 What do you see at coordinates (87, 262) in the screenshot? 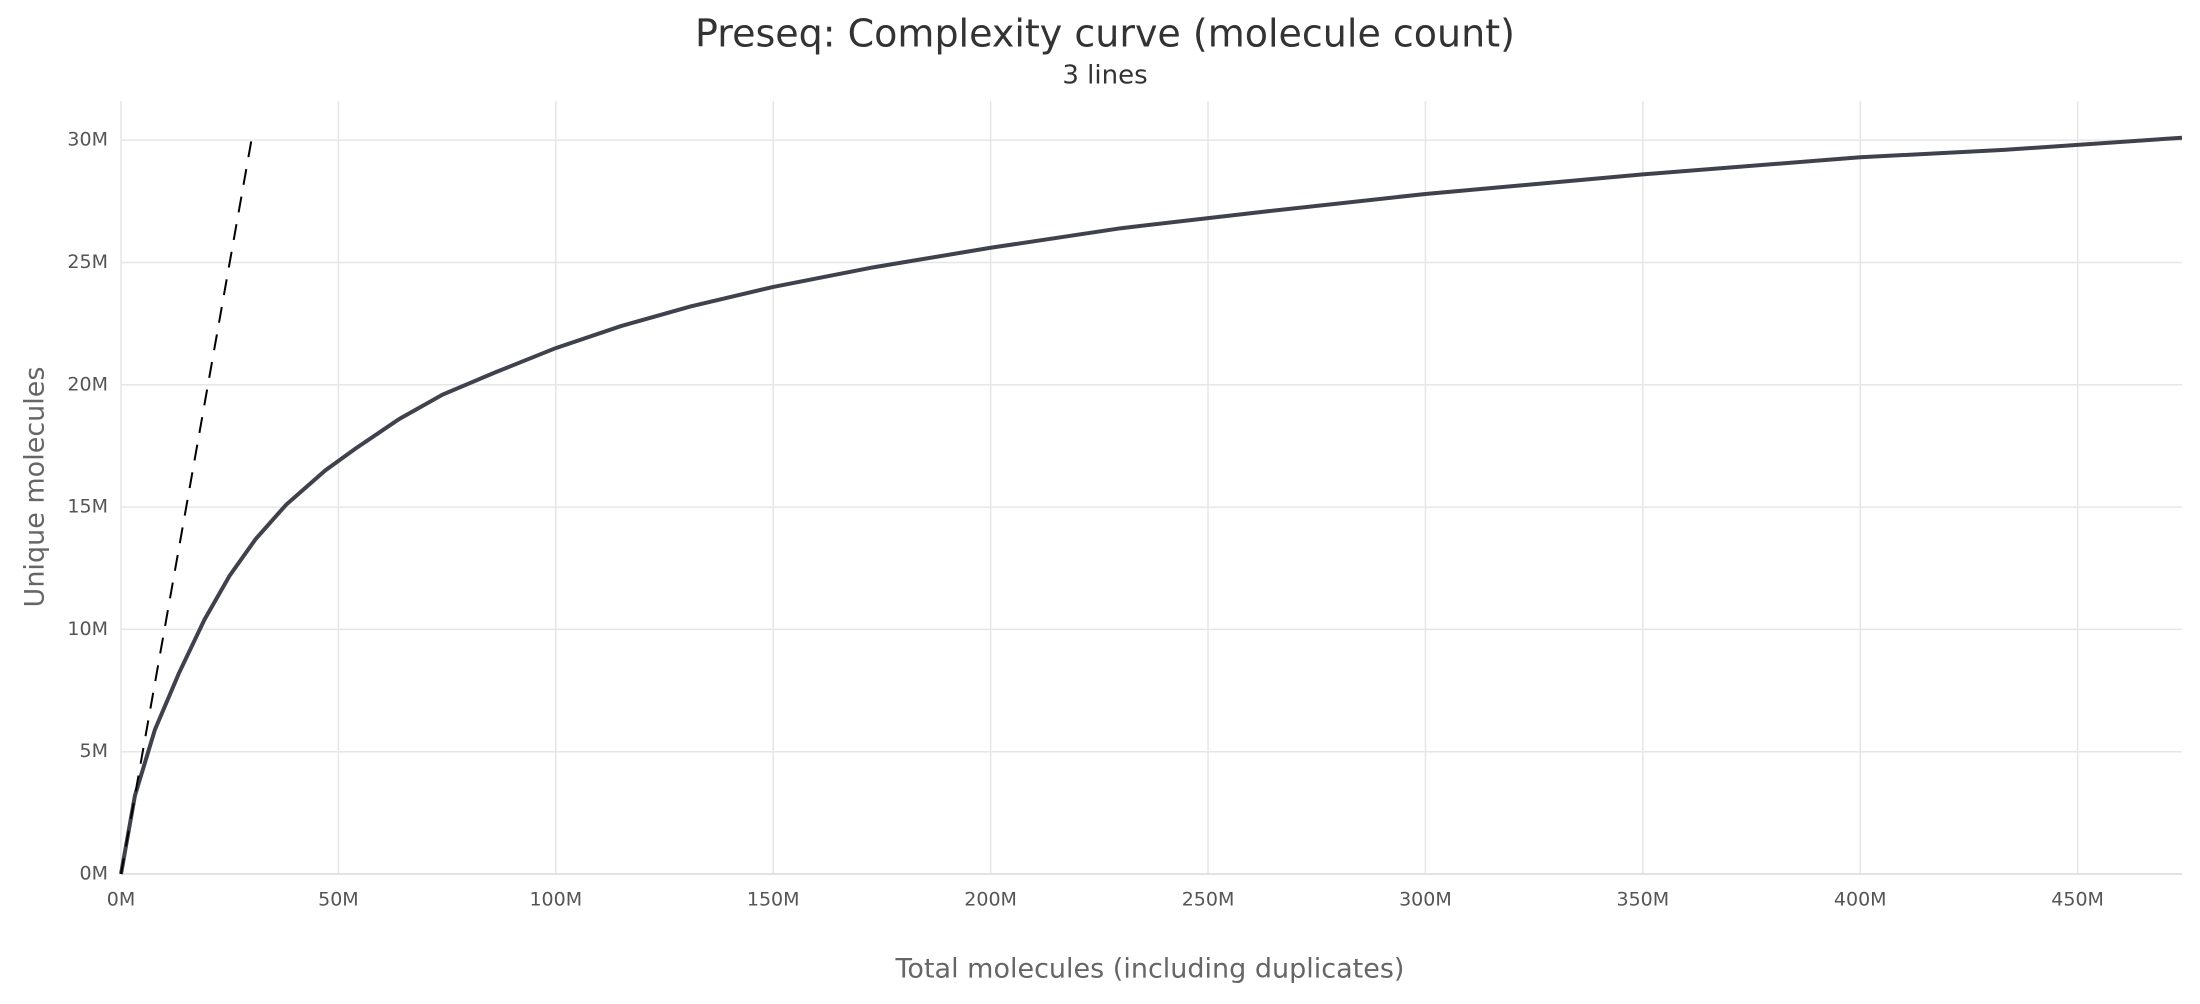
I see `y-tick-label: 25M` at bounding box center [87, 262].